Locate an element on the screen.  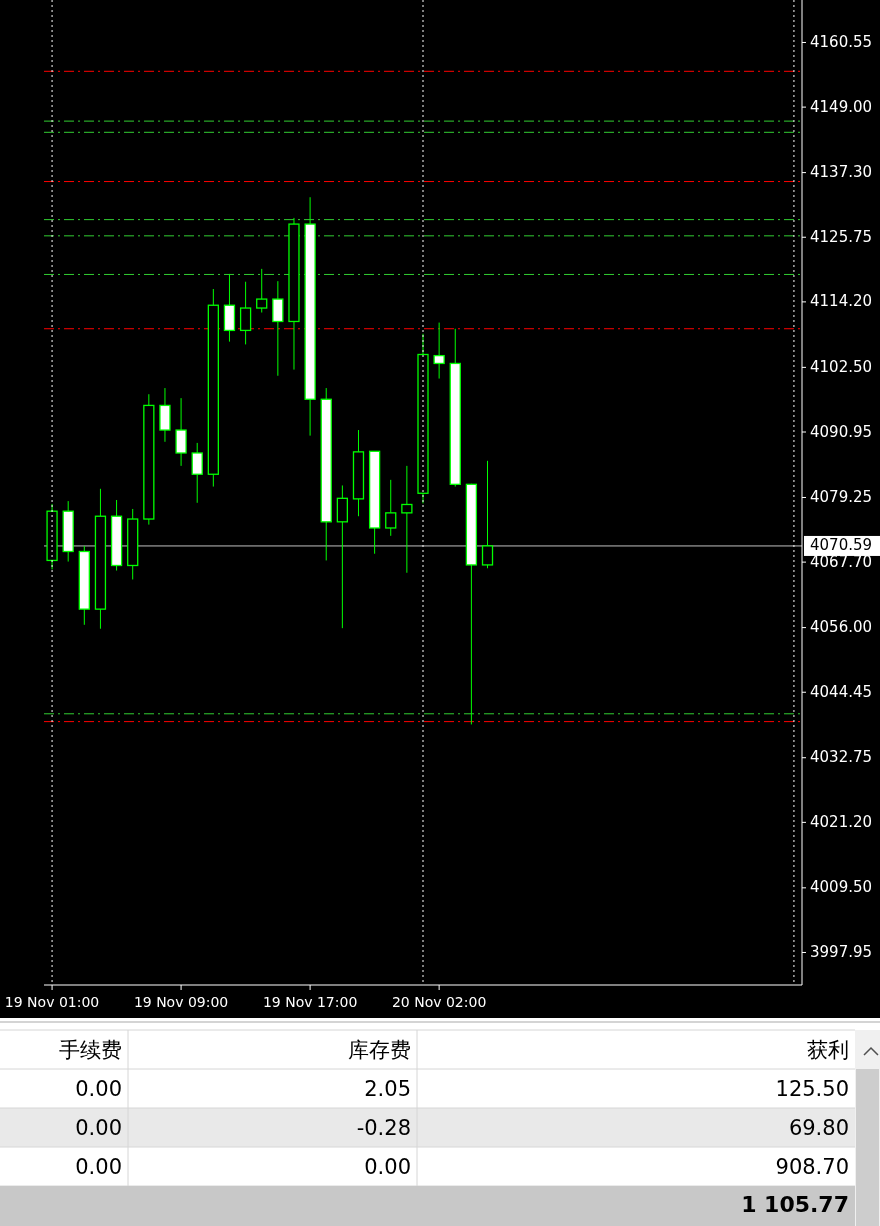
text: 1 105.77 is located at coordinates (795, 1204).